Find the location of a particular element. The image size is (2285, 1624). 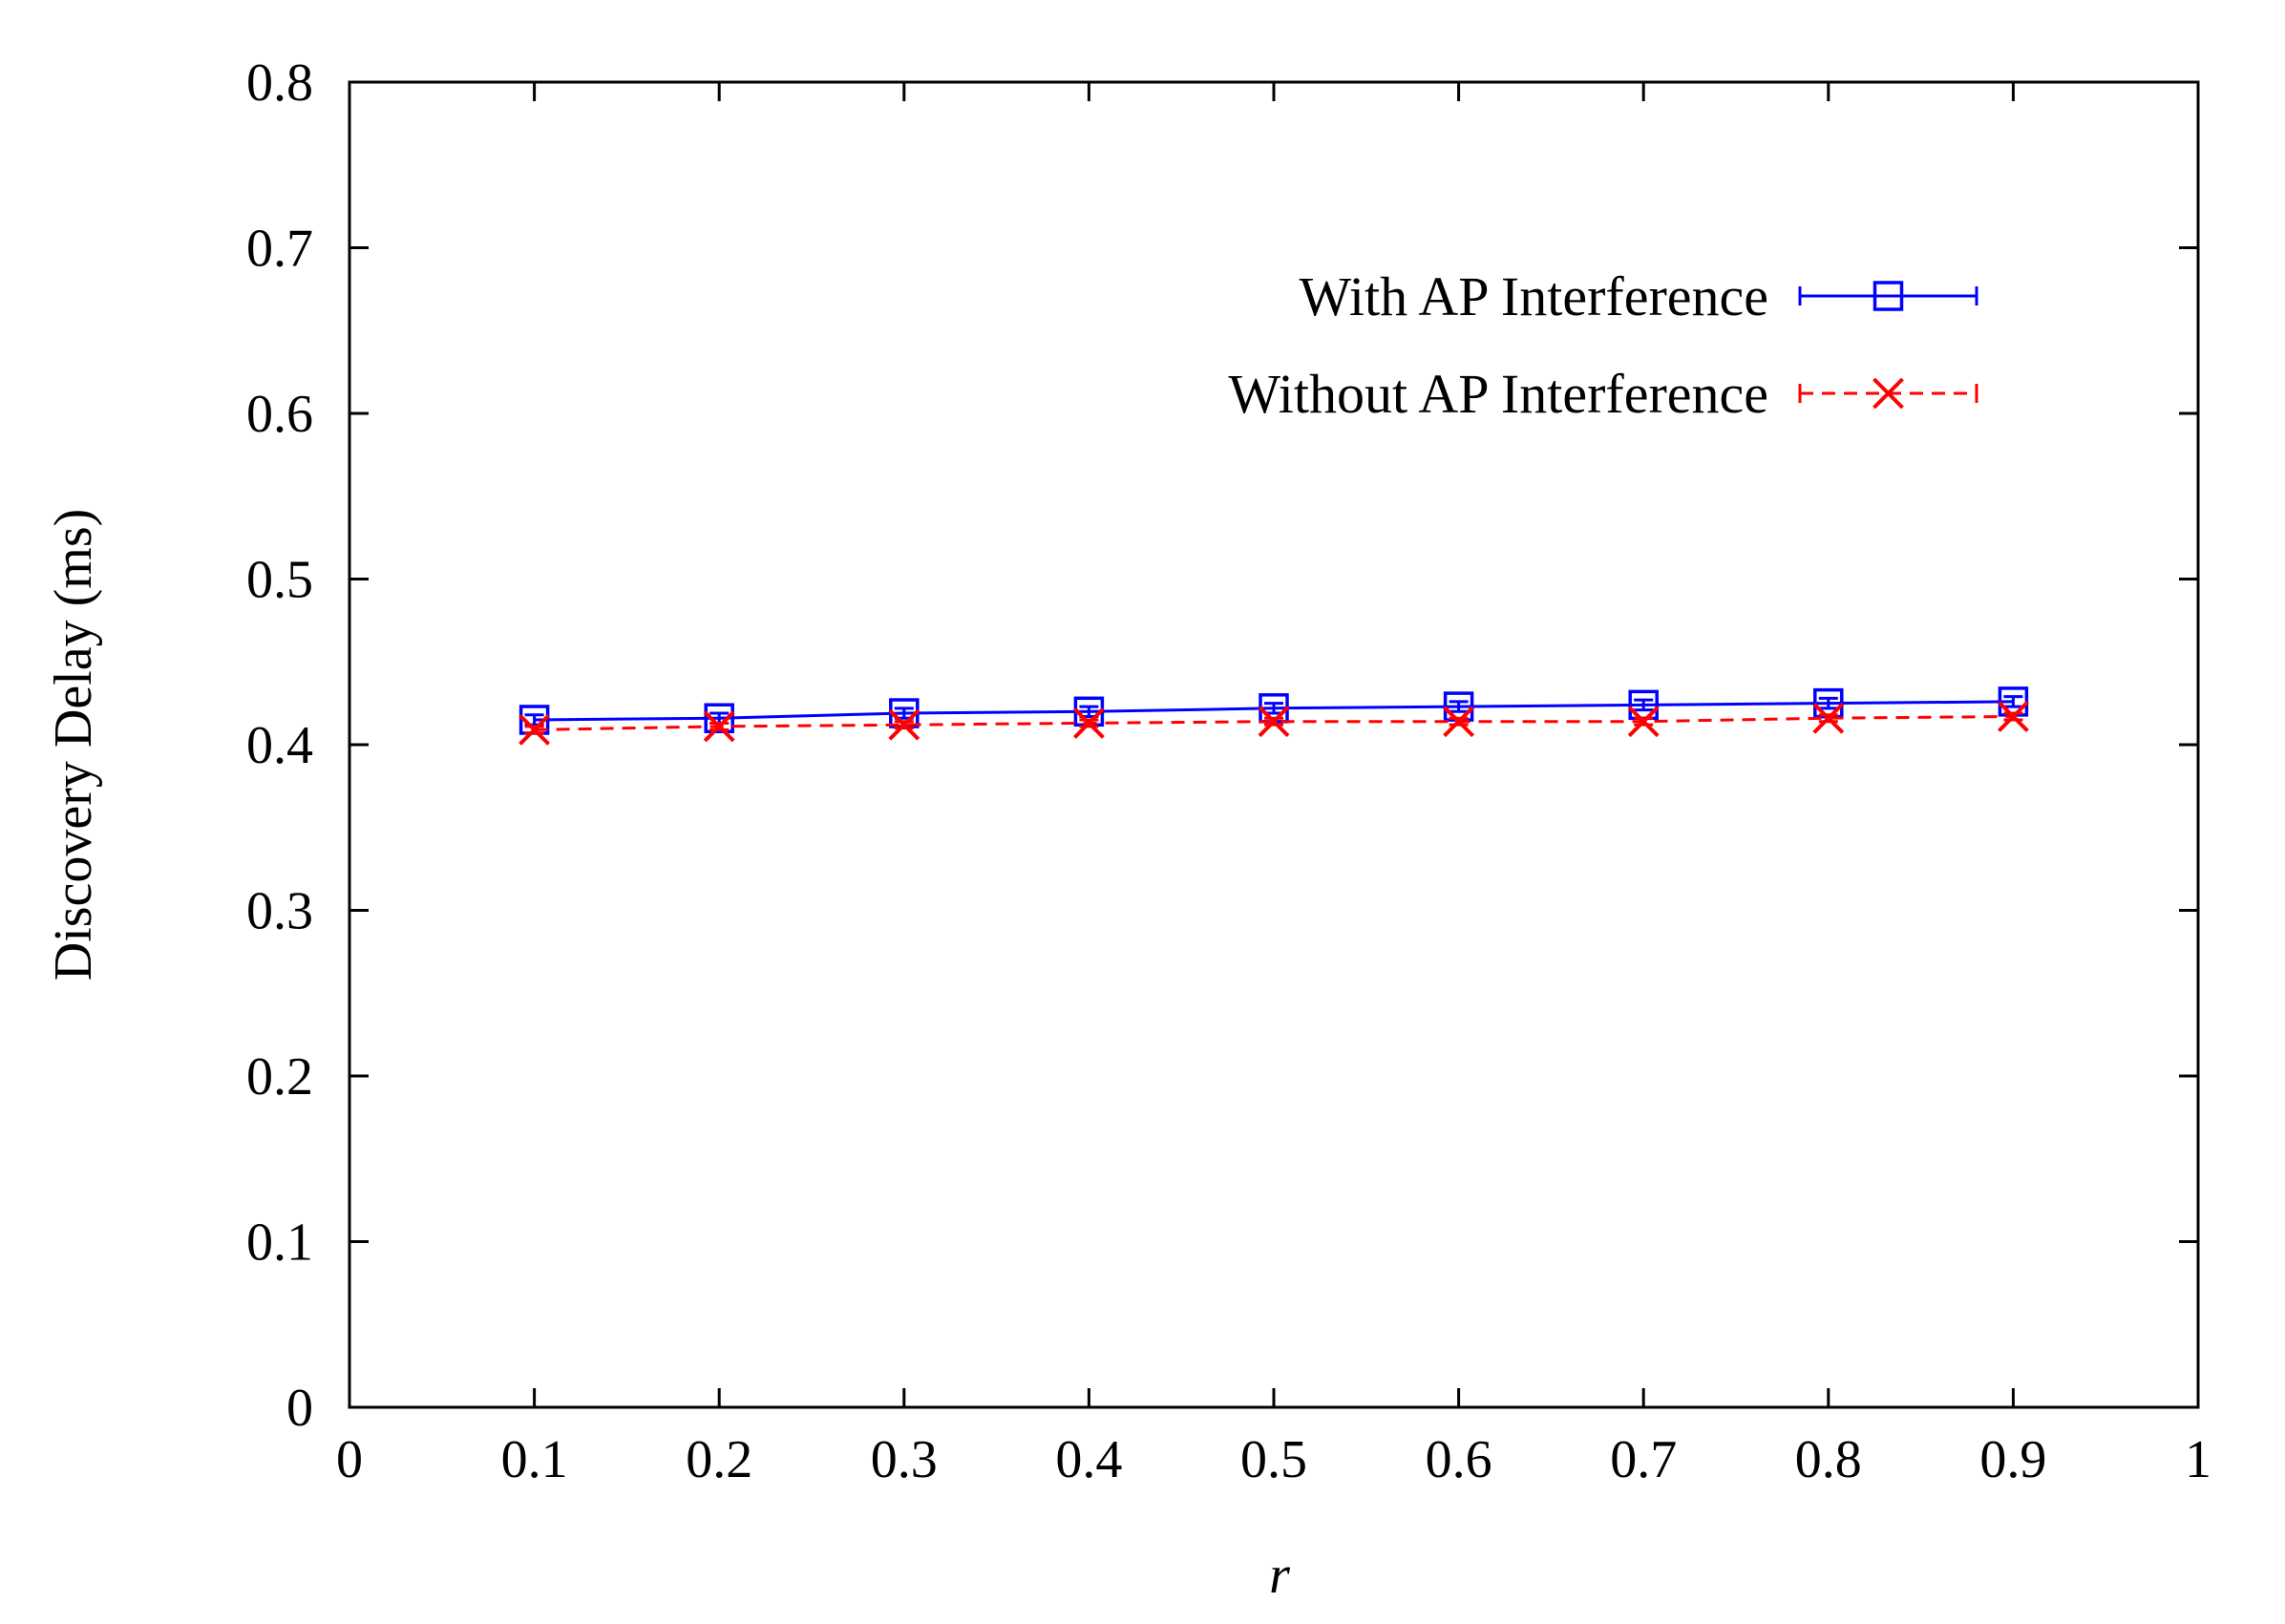

y-tick-label: 0.1 is located at coordinates (279, 1243).